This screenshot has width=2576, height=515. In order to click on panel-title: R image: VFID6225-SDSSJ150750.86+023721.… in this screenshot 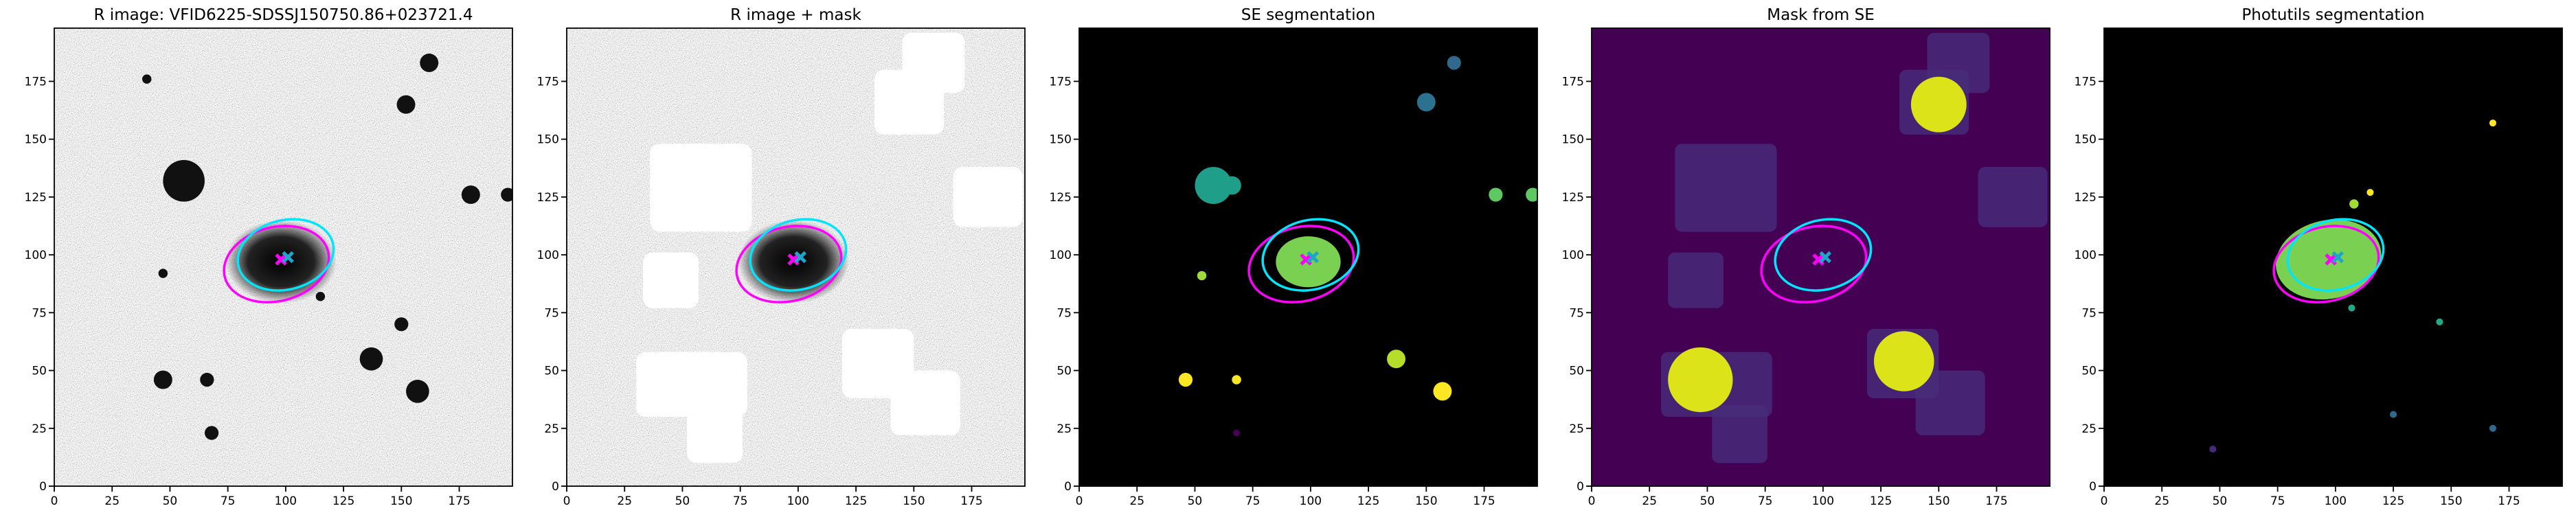, I will do `click(283, 15)`.